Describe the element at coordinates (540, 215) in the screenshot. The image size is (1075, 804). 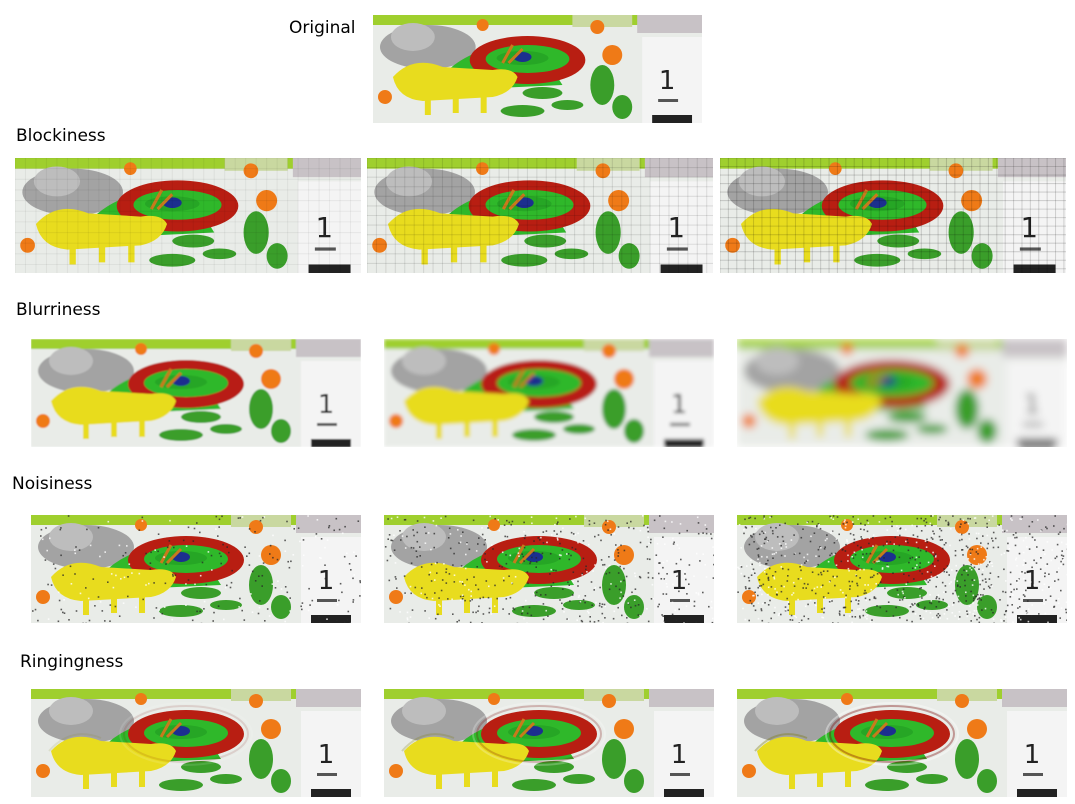
I see `blockiness-image-2: 1` at that location.